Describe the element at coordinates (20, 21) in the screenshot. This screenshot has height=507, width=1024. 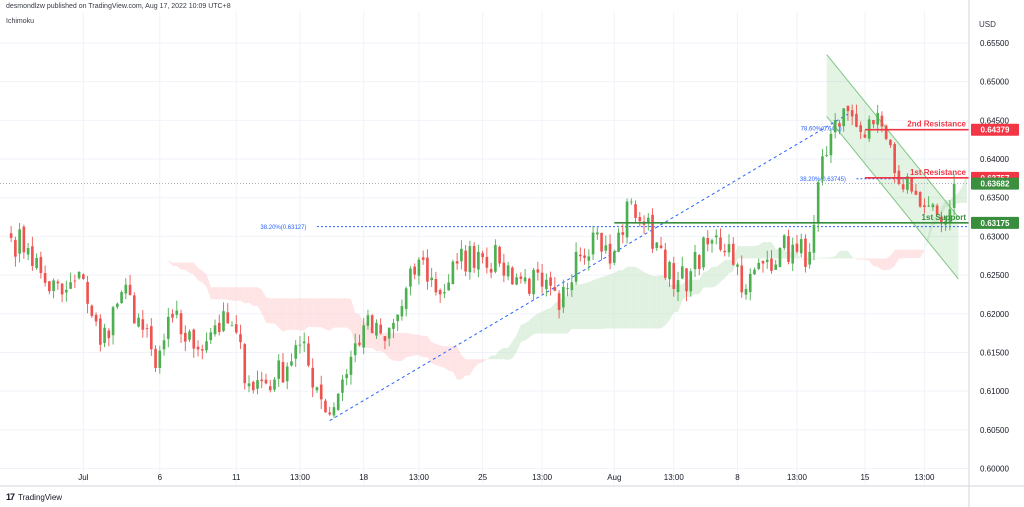
I see `indicator-label: Ichimoku` at that location.